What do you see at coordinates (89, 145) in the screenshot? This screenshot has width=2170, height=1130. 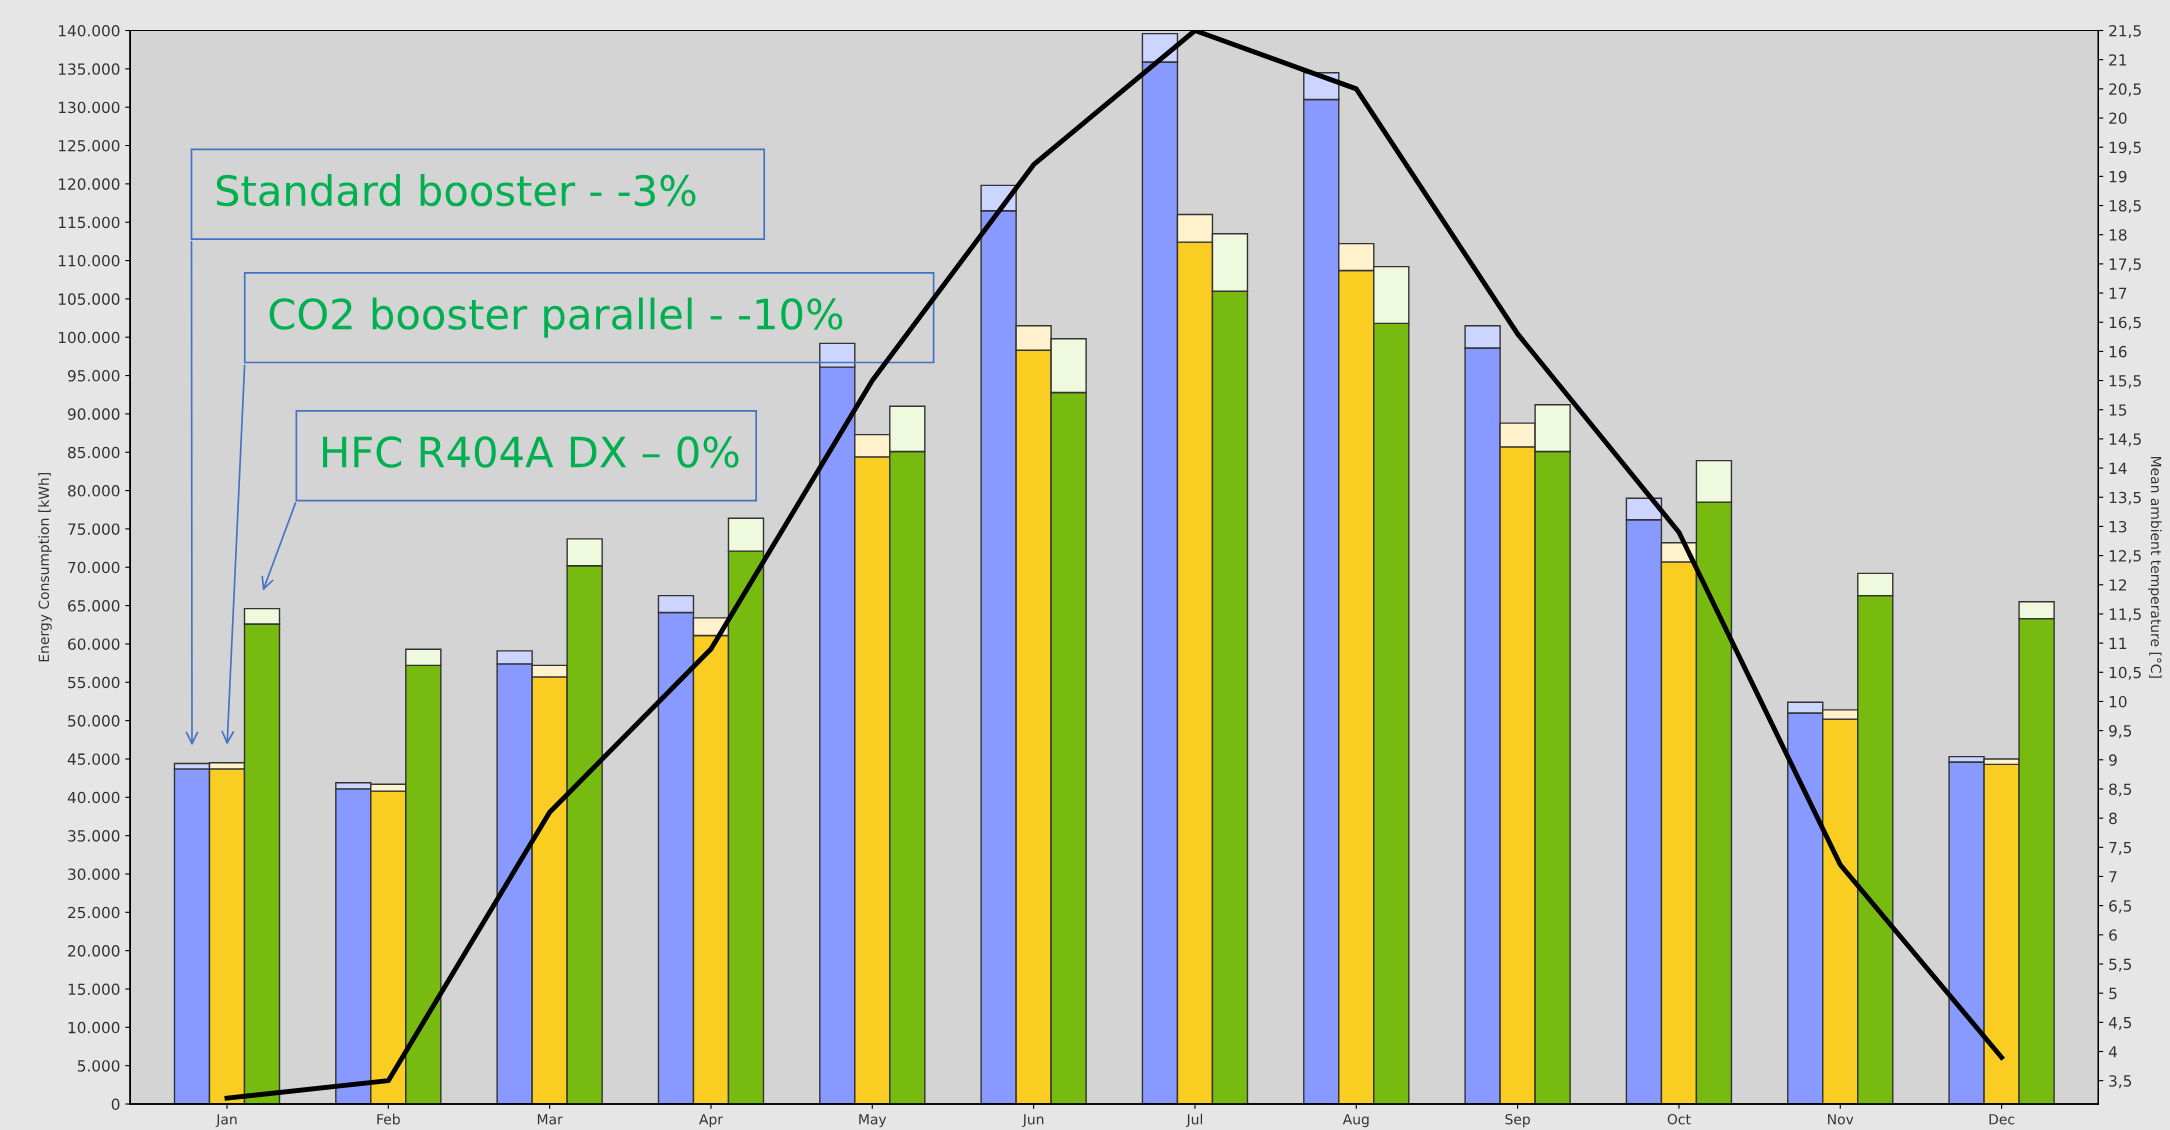 I see `y-tick-label: 125.000` at bounding box center [89, 145].